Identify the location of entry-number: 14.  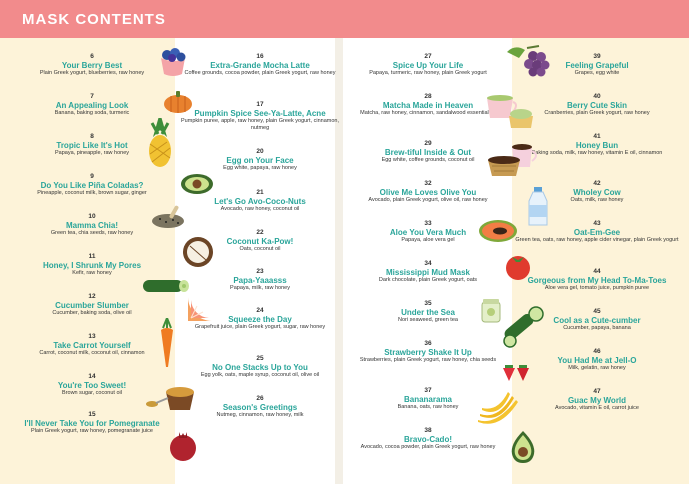
(92, 376).